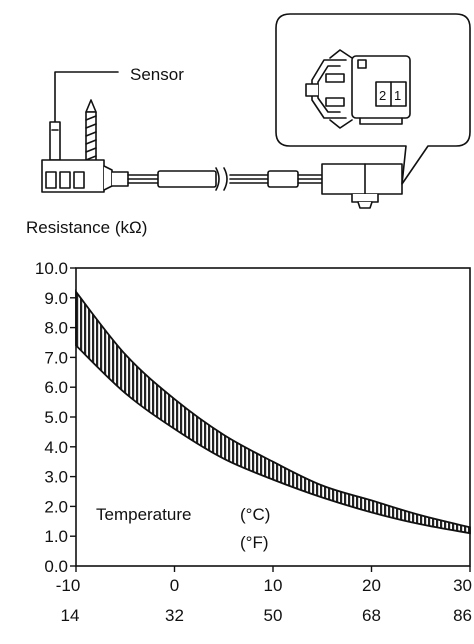 This screenshot has width=474, height=644. Describe the element at coordinates (77, 176) in the screenshot. I see `sensor-body` at that location.